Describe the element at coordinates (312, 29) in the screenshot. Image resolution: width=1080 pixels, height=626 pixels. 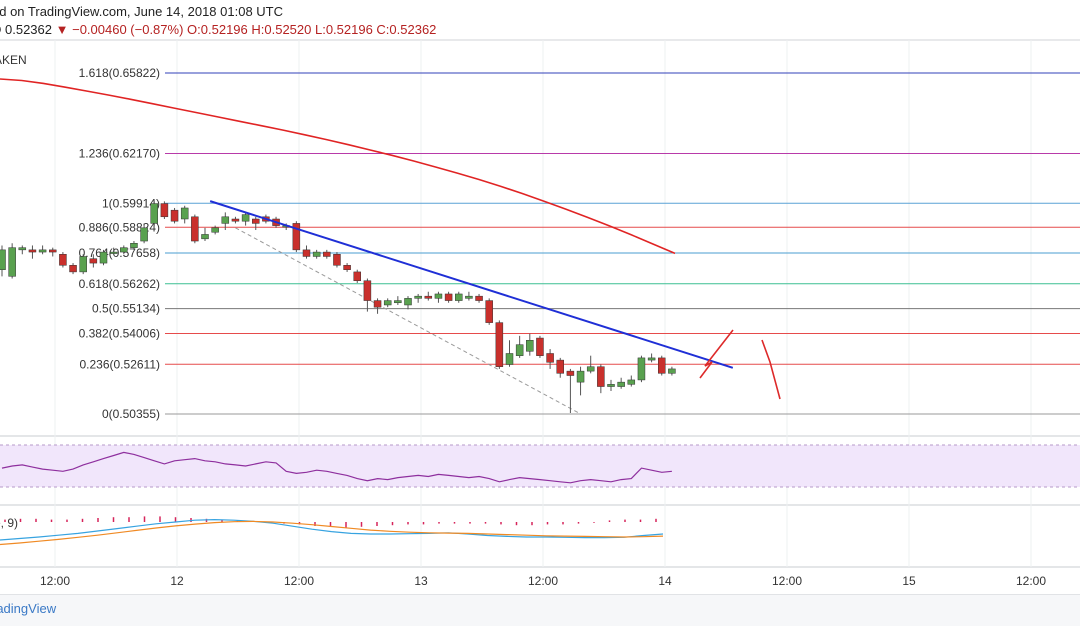
I see `ohlc-values: O:0.52196 H:0.52520 L:0.52196 C:0.52362` at that location.